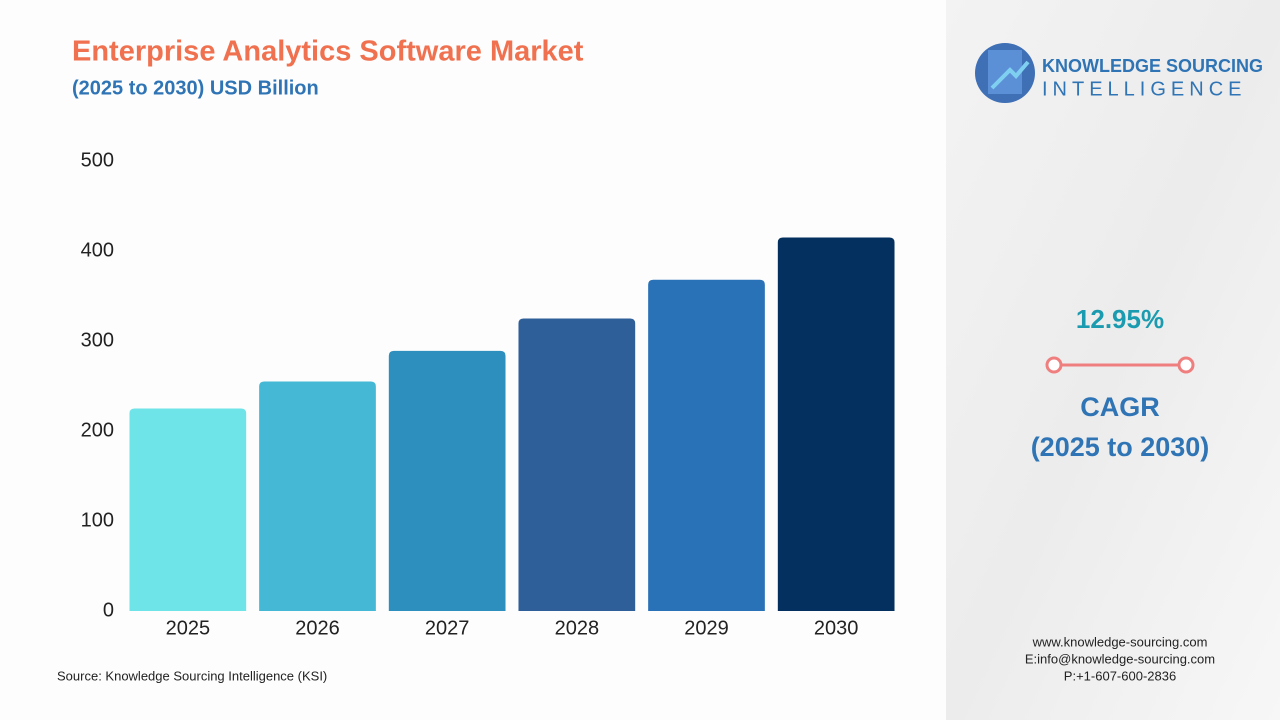 This screenshot has width=1280, height=720. Describe the element at coordinates (1144, 89) in the screenshot. I see `brand-line2: INTELLIGENCE` at that location.